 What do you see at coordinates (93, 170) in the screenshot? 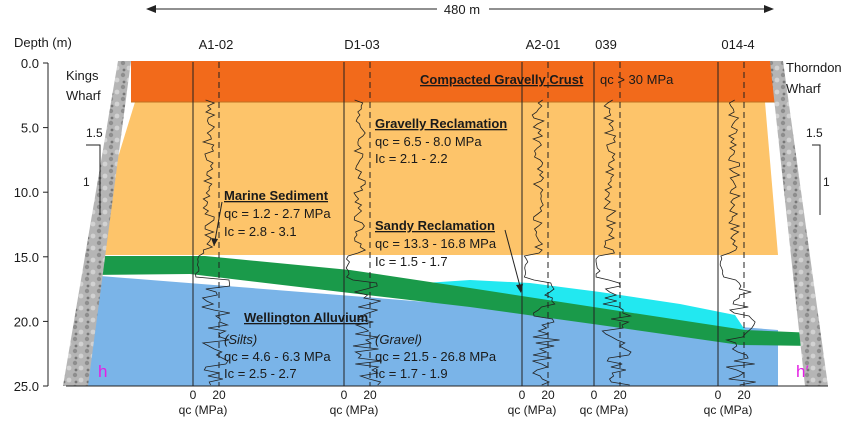
I see `slope-indicator-left: 1.5 1` at bounding box center [93, 170].